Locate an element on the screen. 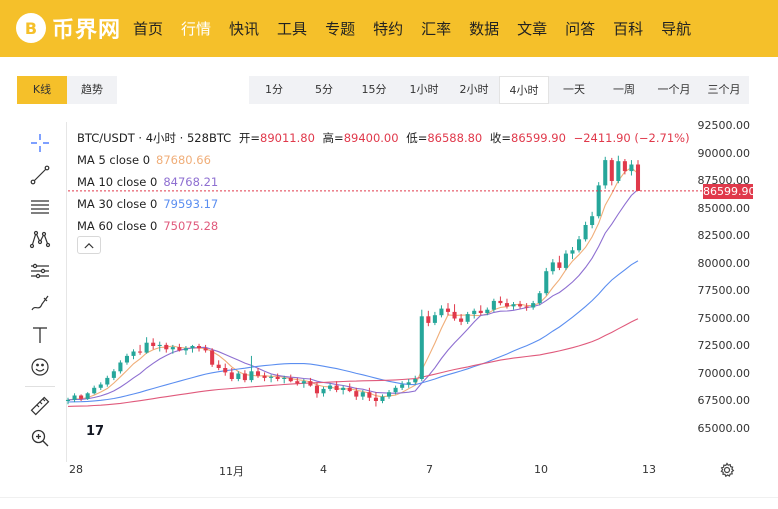 This screenshot has height=509, width=778. nav-item: 数据 is located at coordinates (484, 29).